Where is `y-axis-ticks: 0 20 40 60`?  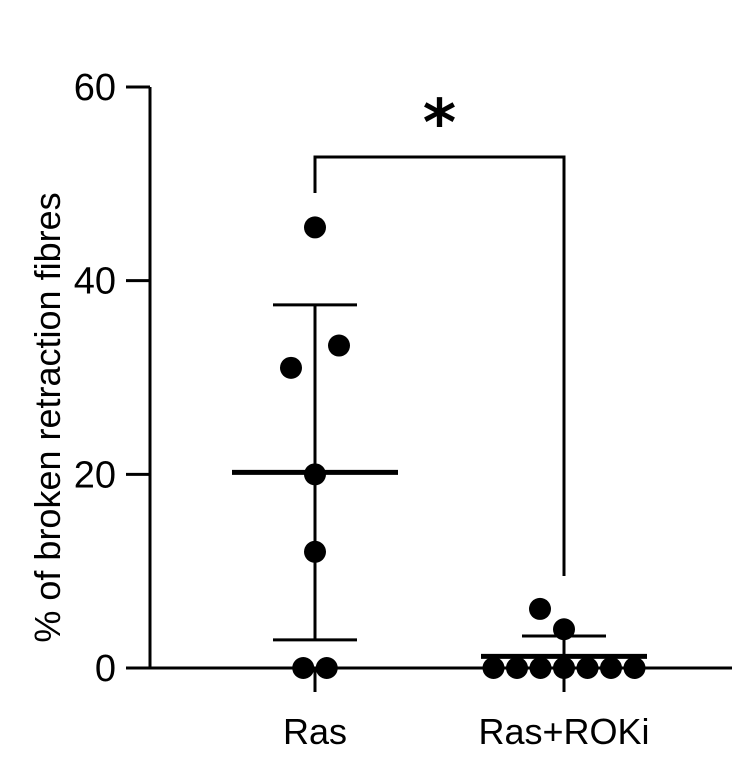
y-axis-ticks: 0 20 40 60 is located at coordinates (112, 378).